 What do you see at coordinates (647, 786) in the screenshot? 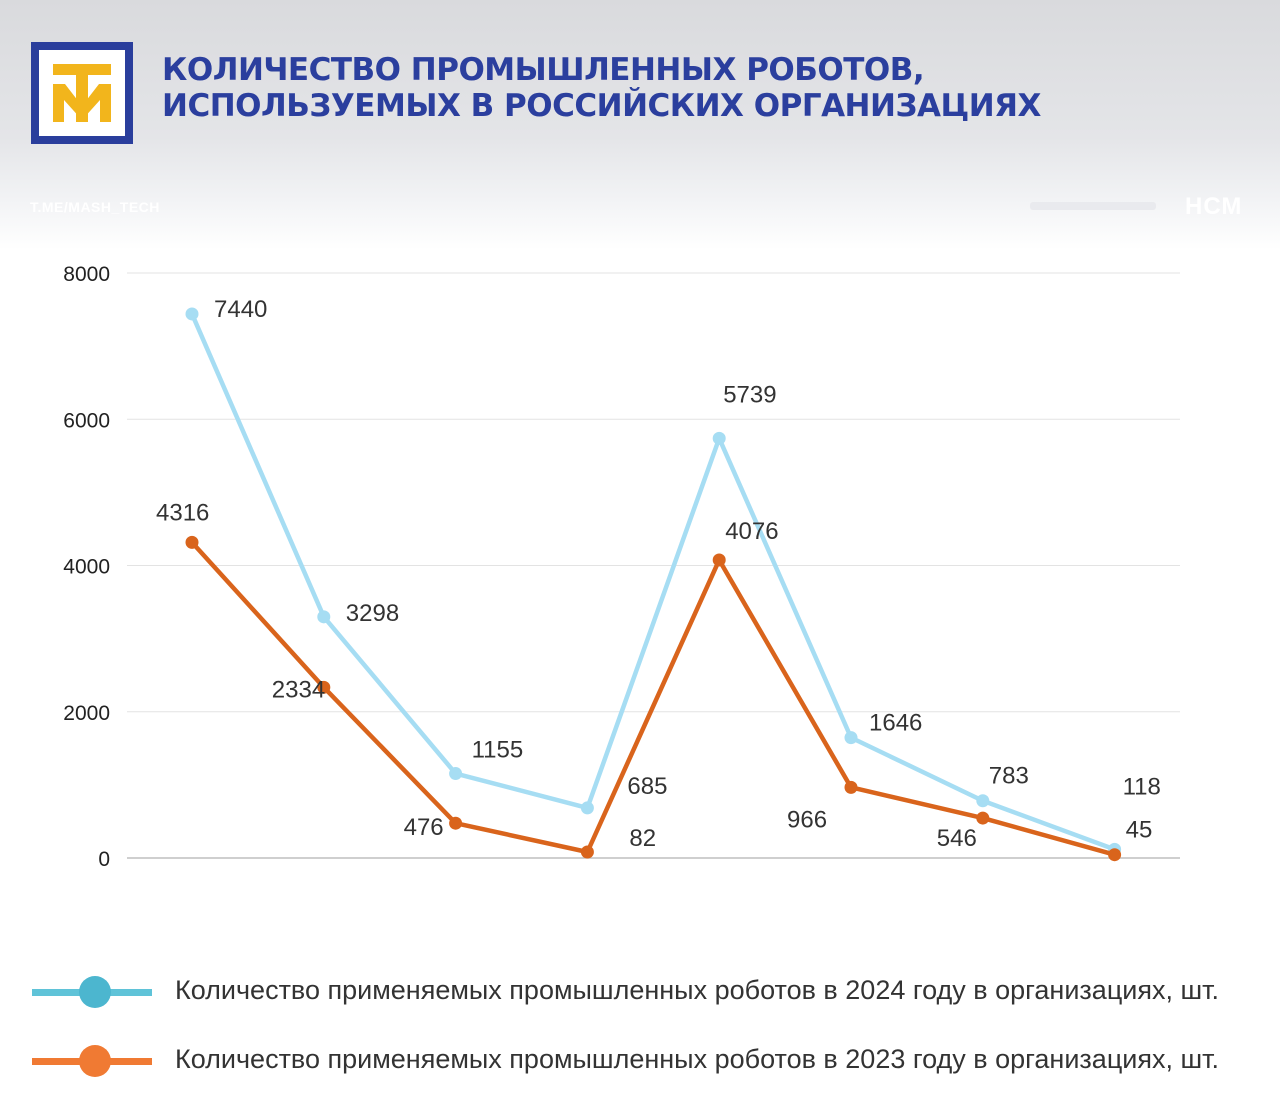
I see `data-label: 685` at bounding box center [647, 786].